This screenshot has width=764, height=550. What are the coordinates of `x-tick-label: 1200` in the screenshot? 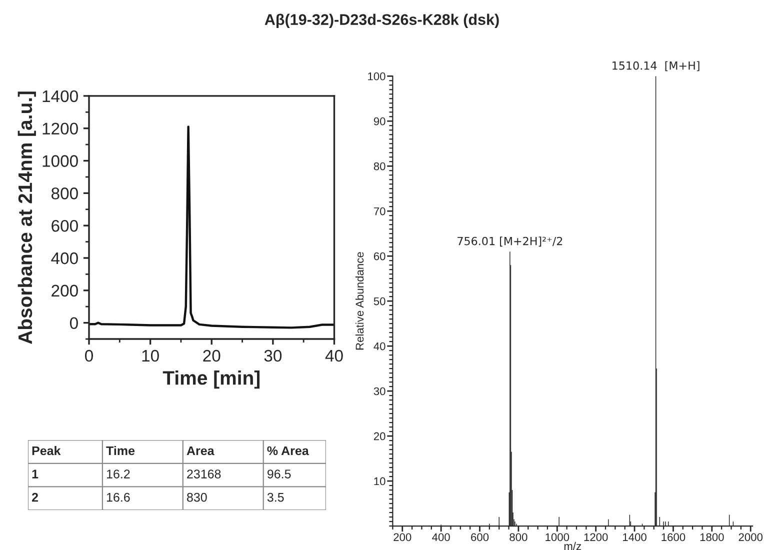 It's located at (596, 537).